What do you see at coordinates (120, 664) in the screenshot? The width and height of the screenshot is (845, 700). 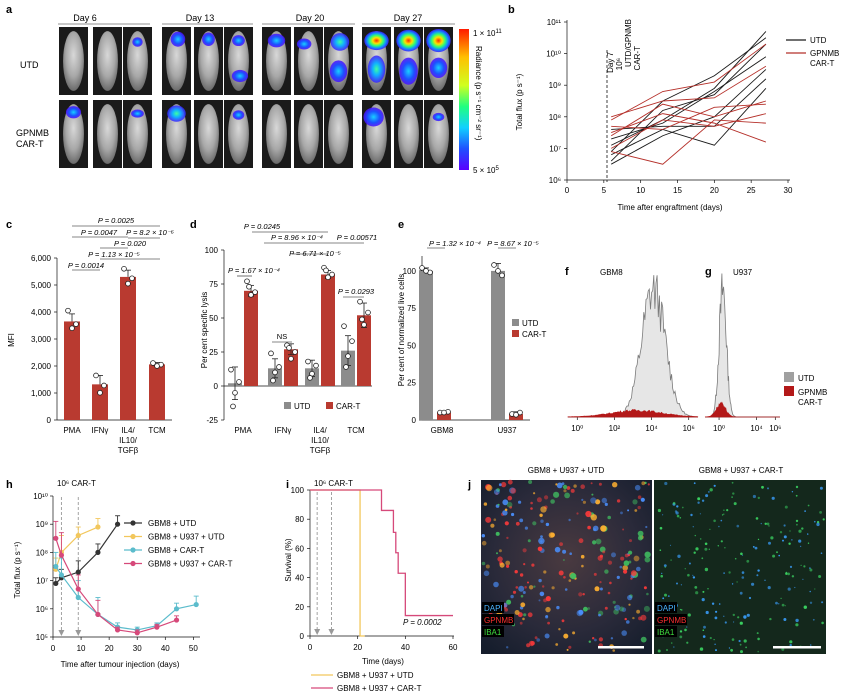 I see `h-xlabel: Time after tumour injection (days)` at bounding box center [120, 664].